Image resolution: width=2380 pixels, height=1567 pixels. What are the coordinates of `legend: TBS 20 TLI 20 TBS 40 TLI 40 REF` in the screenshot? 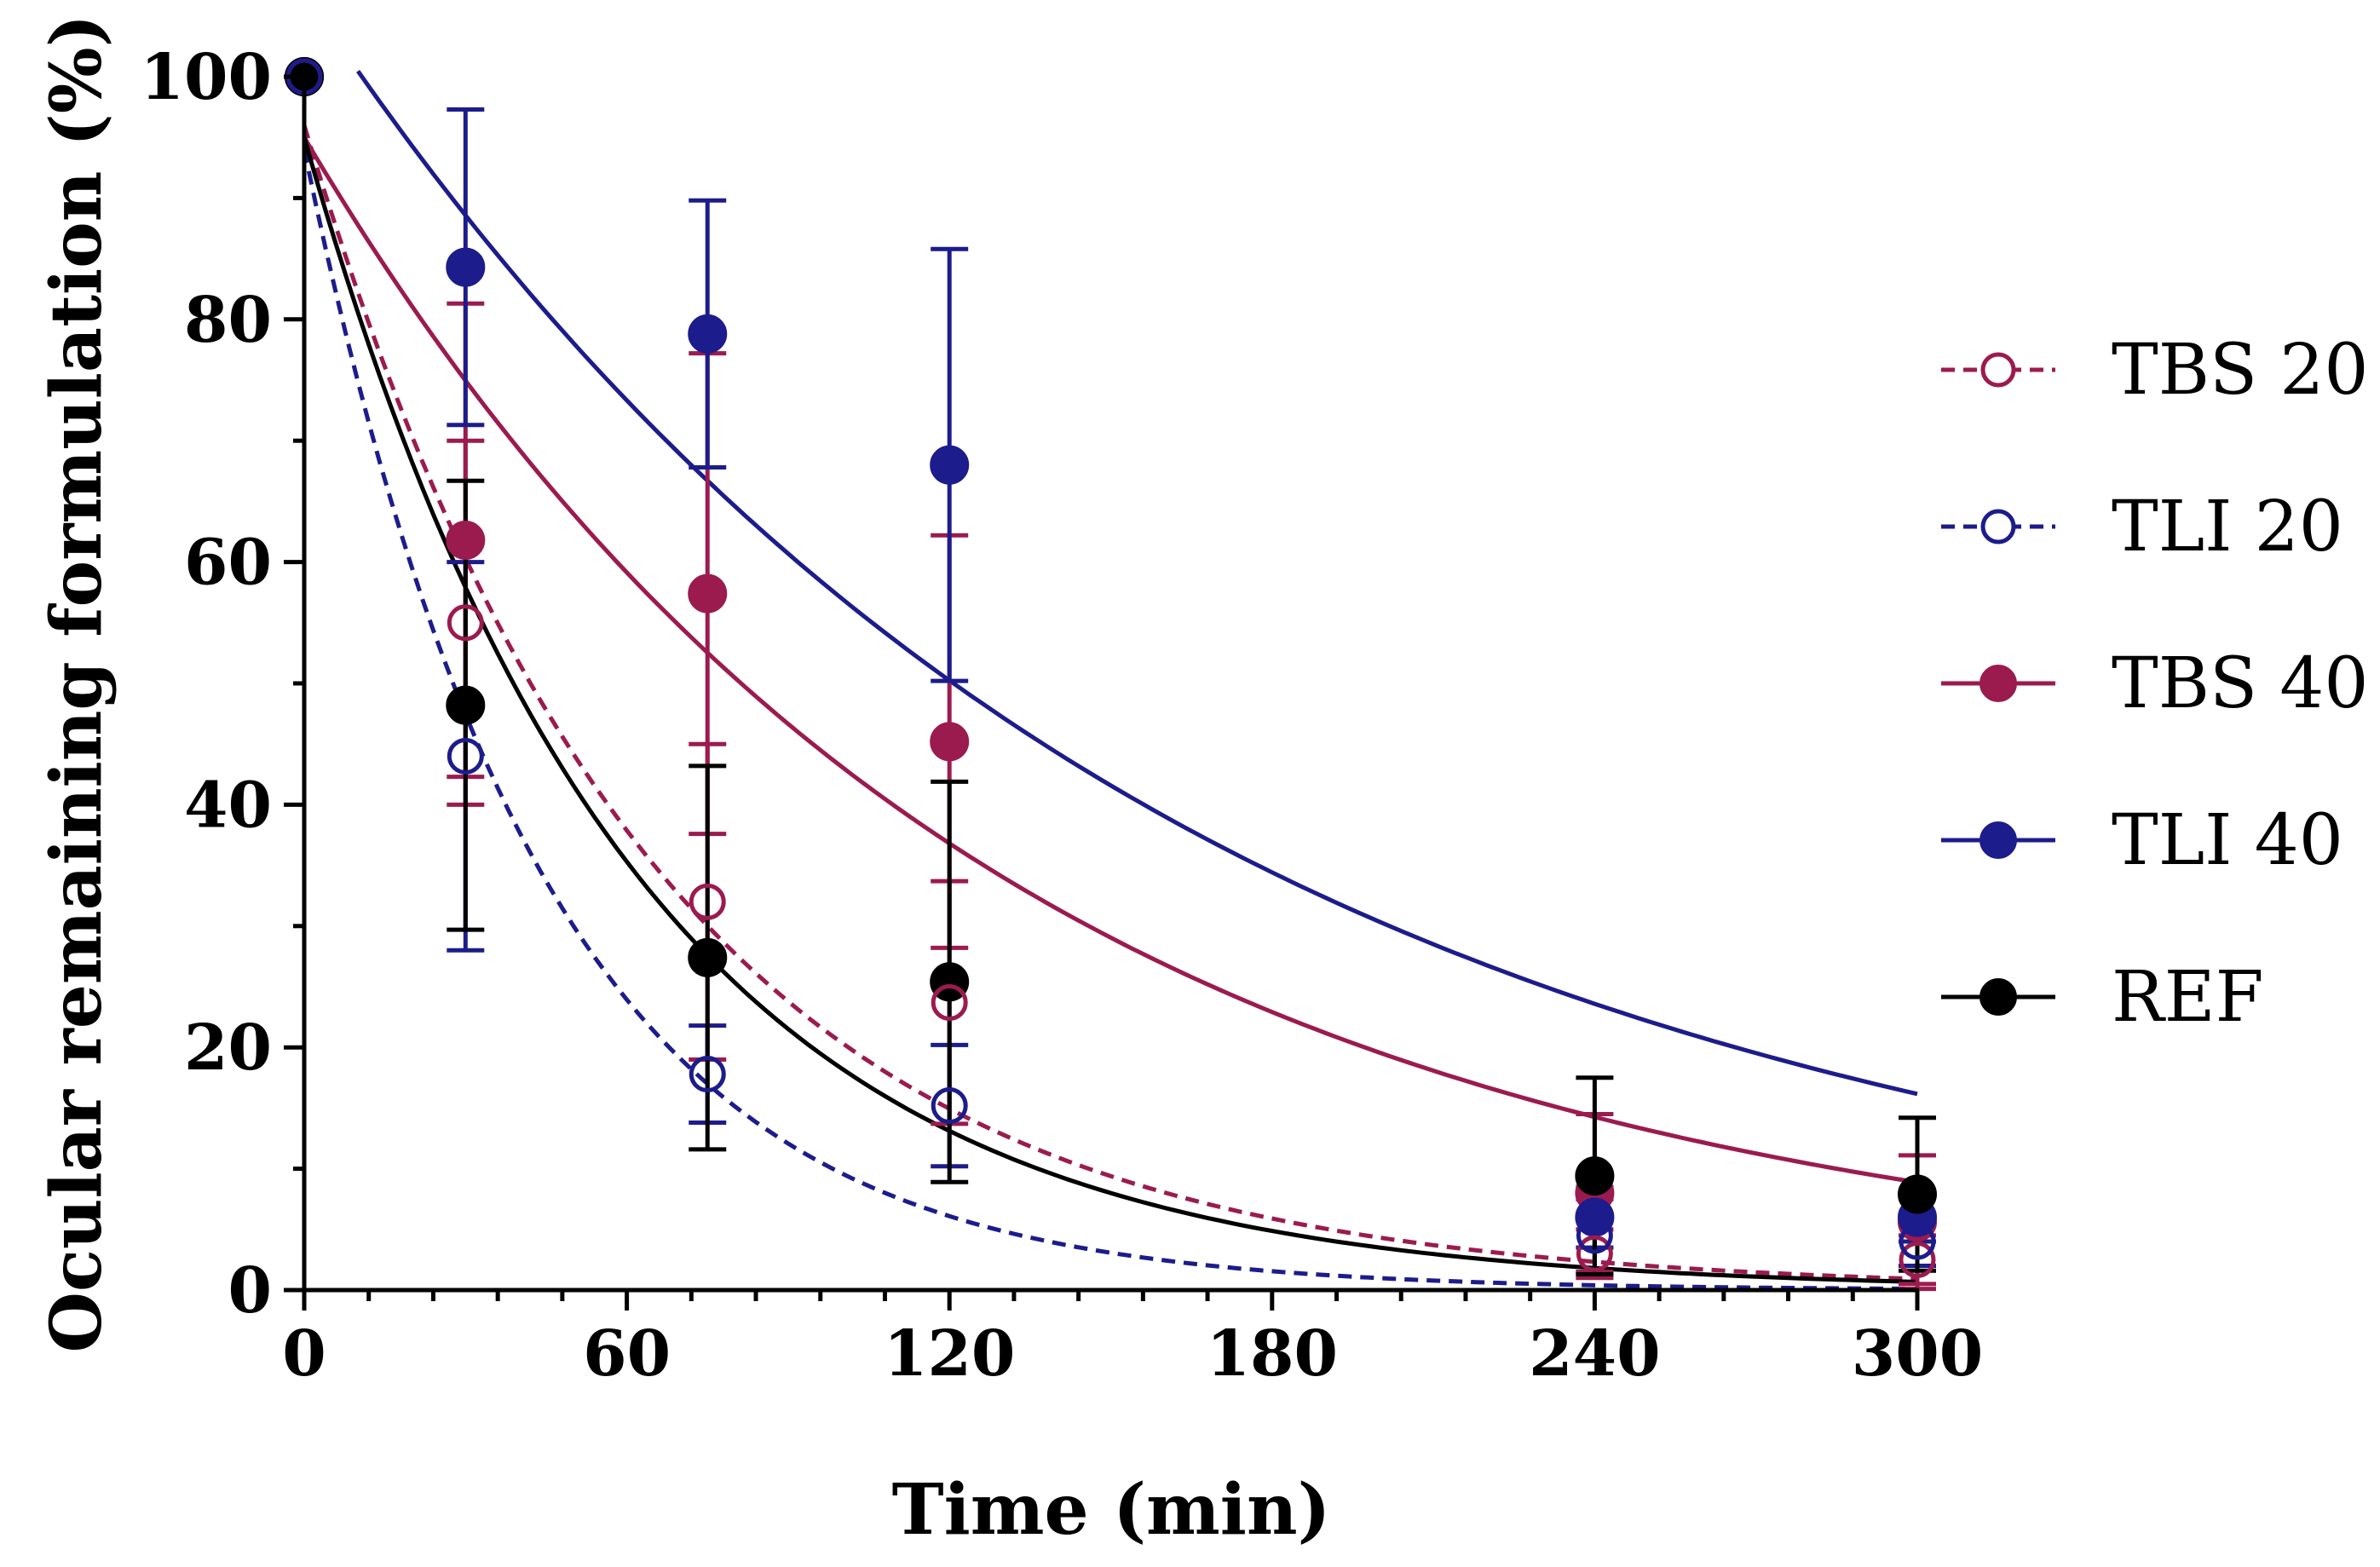 It's located at (2155, 684).